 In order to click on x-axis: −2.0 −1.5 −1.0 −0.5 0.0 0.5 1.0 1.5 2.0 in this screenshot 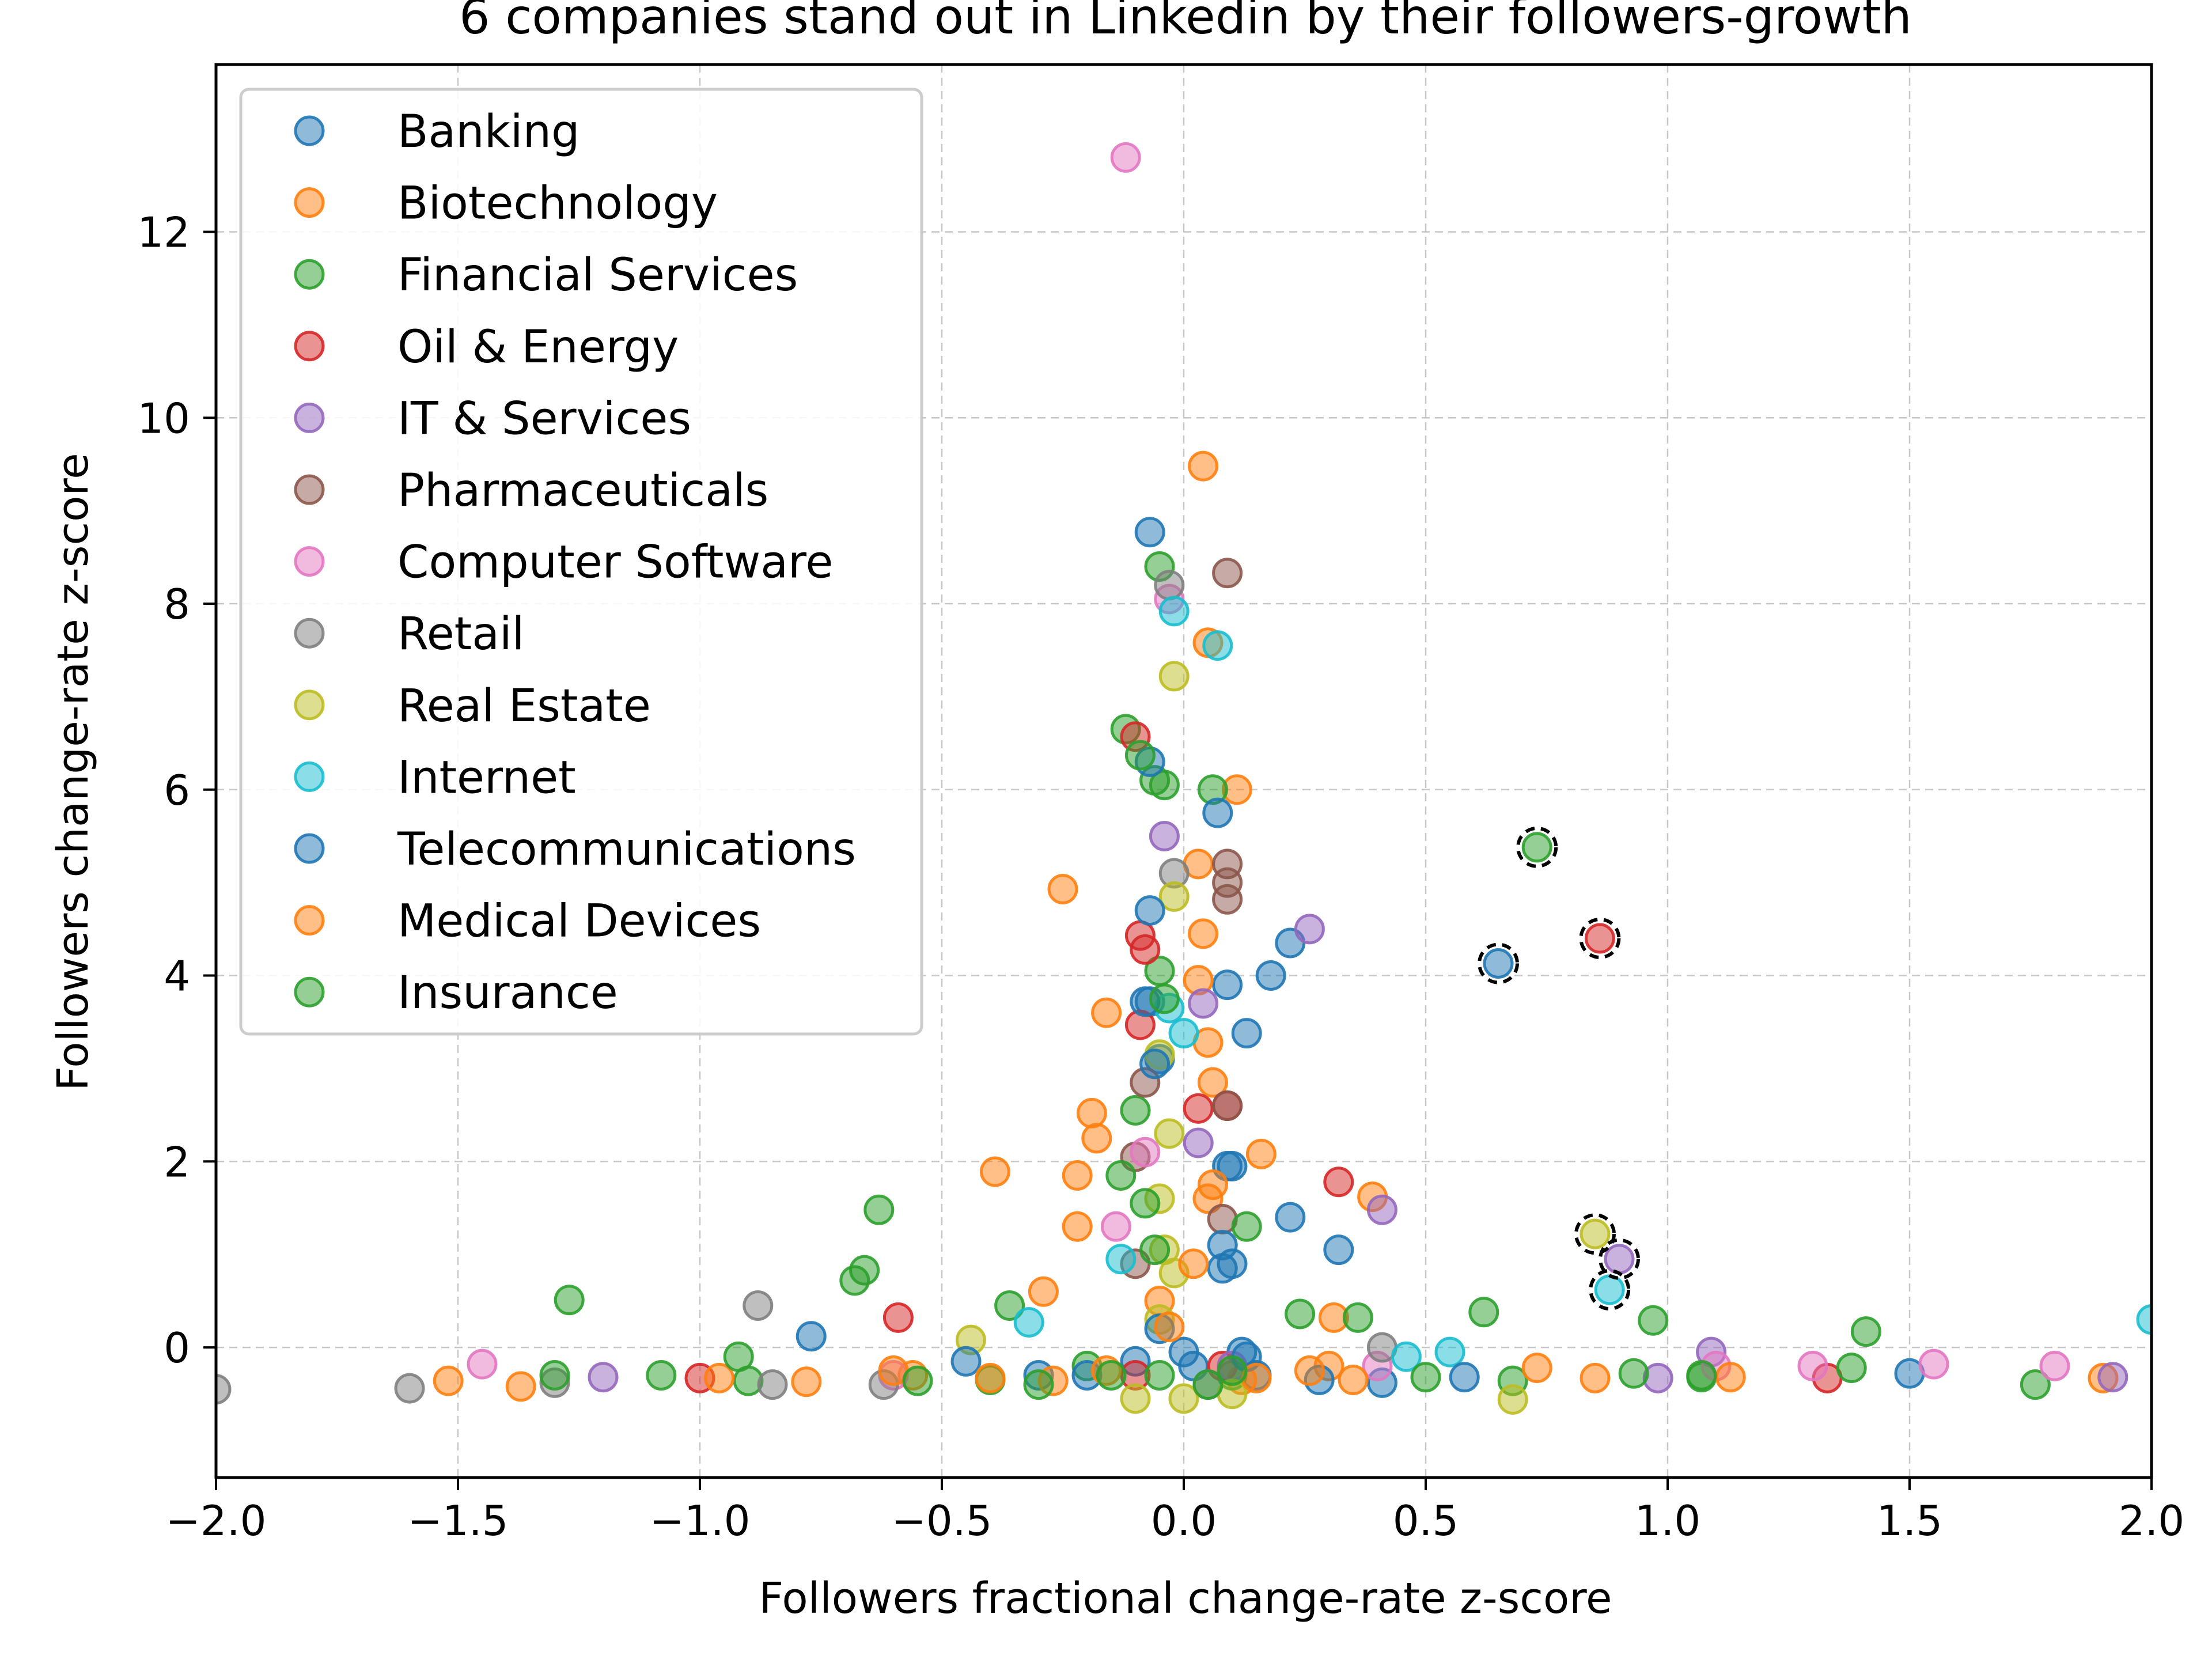, I will do `click(1175, 1511)`.